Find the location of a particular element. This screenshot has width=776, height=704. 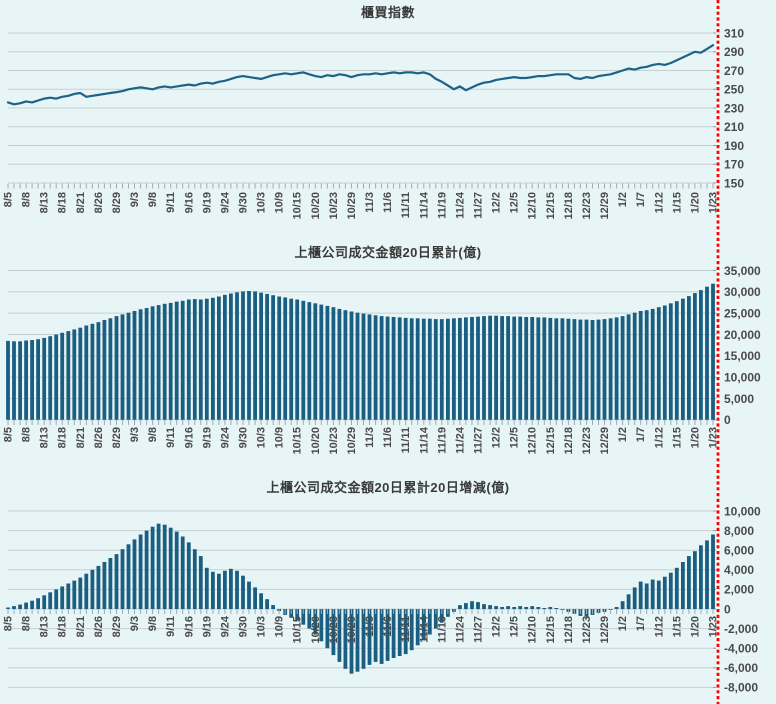

x-axis-label: 11/3 is located at coordinates (370, 437).